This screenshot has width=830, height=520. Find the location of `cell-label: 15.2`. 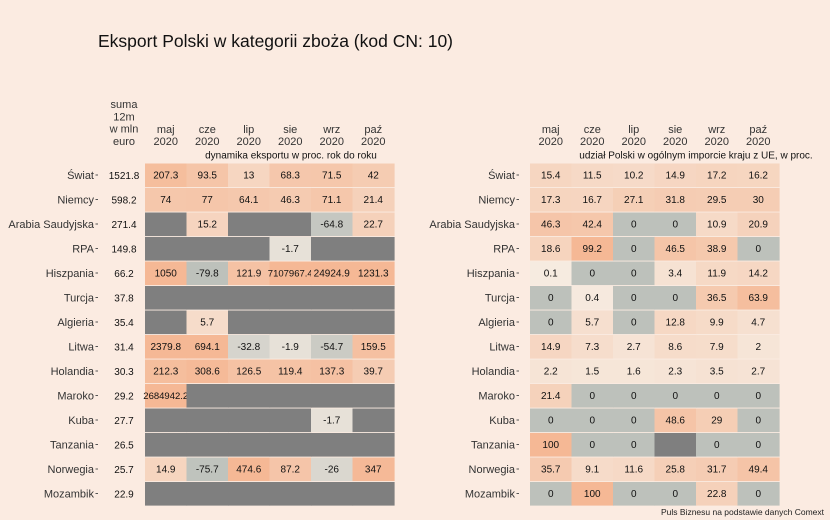

cell-label: 15.2 is located at coordinates (208, 225).